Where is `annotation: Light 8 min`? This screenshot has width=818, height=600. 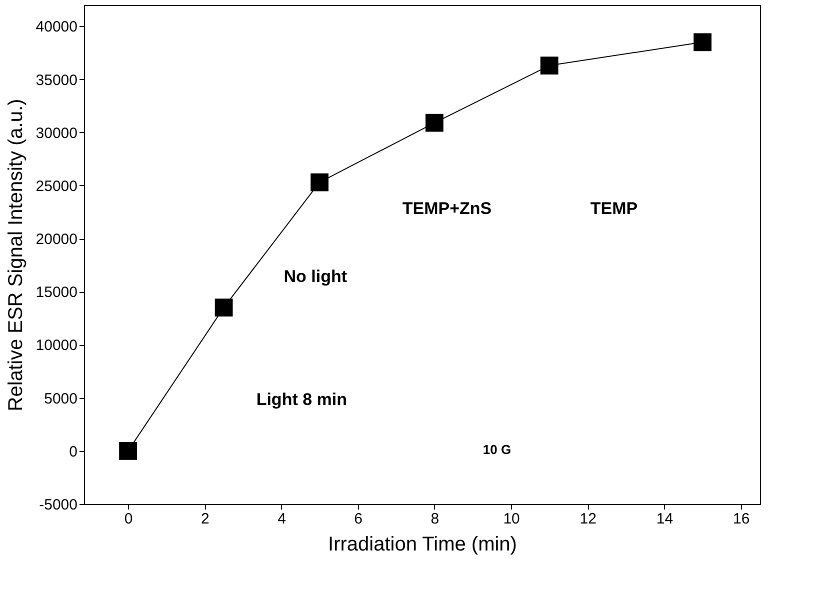
annotation: Light 8 min is located at coordinates (301, 399).